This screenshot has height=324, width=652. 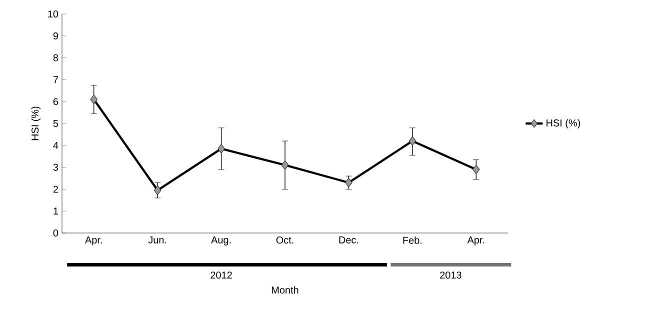 What do you see at coordinates (348, 240) in the screenshot?
I see `x-tick-label: Dec.` at bounding box center [348, 240].